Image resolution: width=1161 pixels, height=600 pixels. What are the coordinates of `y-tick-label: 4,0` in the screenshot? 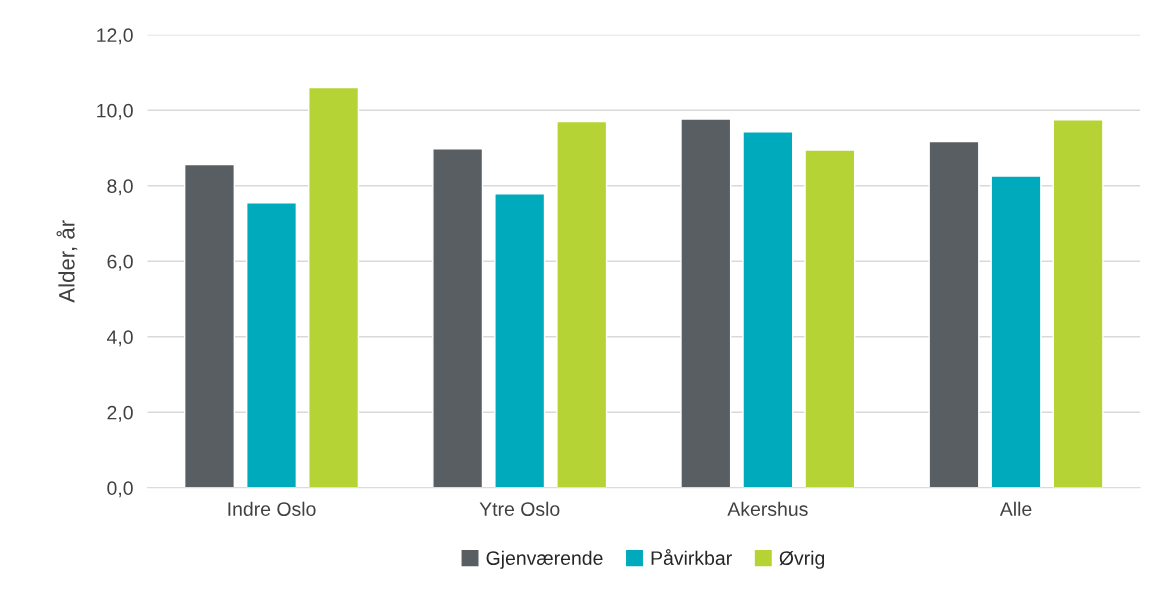 It's located at (119, 338).